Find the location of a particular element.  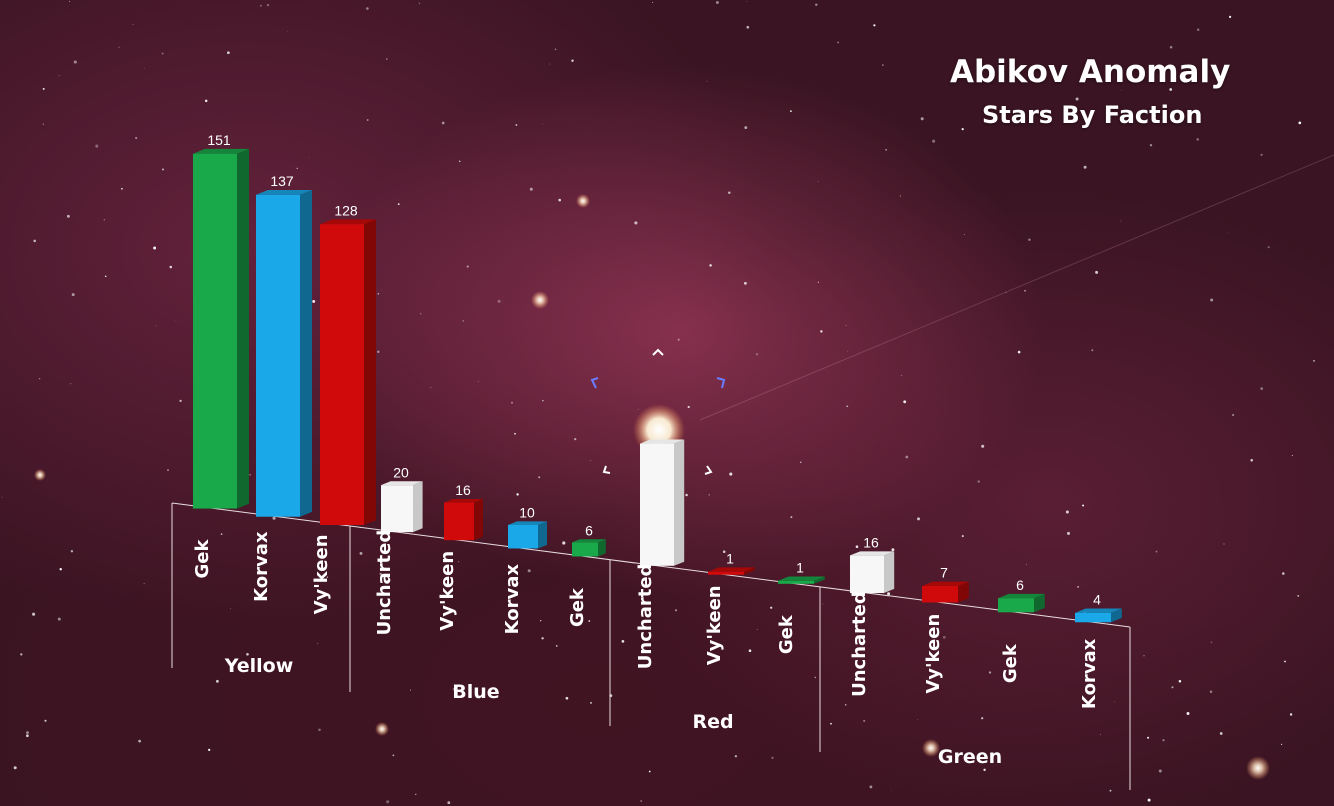

bar-yellow-vykeen is located at coordinates (348, 372).